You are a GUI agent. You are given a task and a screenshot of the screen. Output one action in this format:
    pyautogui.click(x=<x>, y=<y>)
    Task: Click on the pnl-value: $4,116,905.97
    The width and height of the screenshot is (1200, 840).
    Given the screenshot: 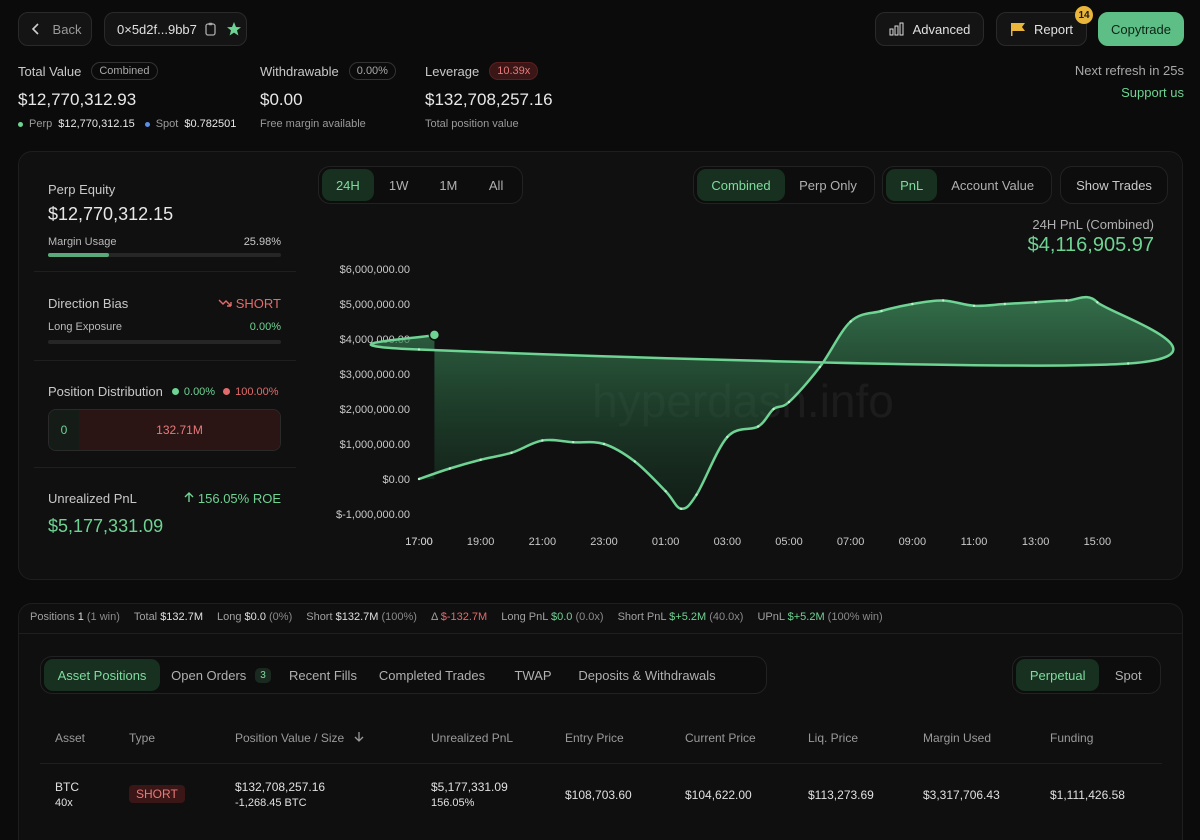 What is the action you would take?
    pyautogui.click(x=1090, y=245)
    